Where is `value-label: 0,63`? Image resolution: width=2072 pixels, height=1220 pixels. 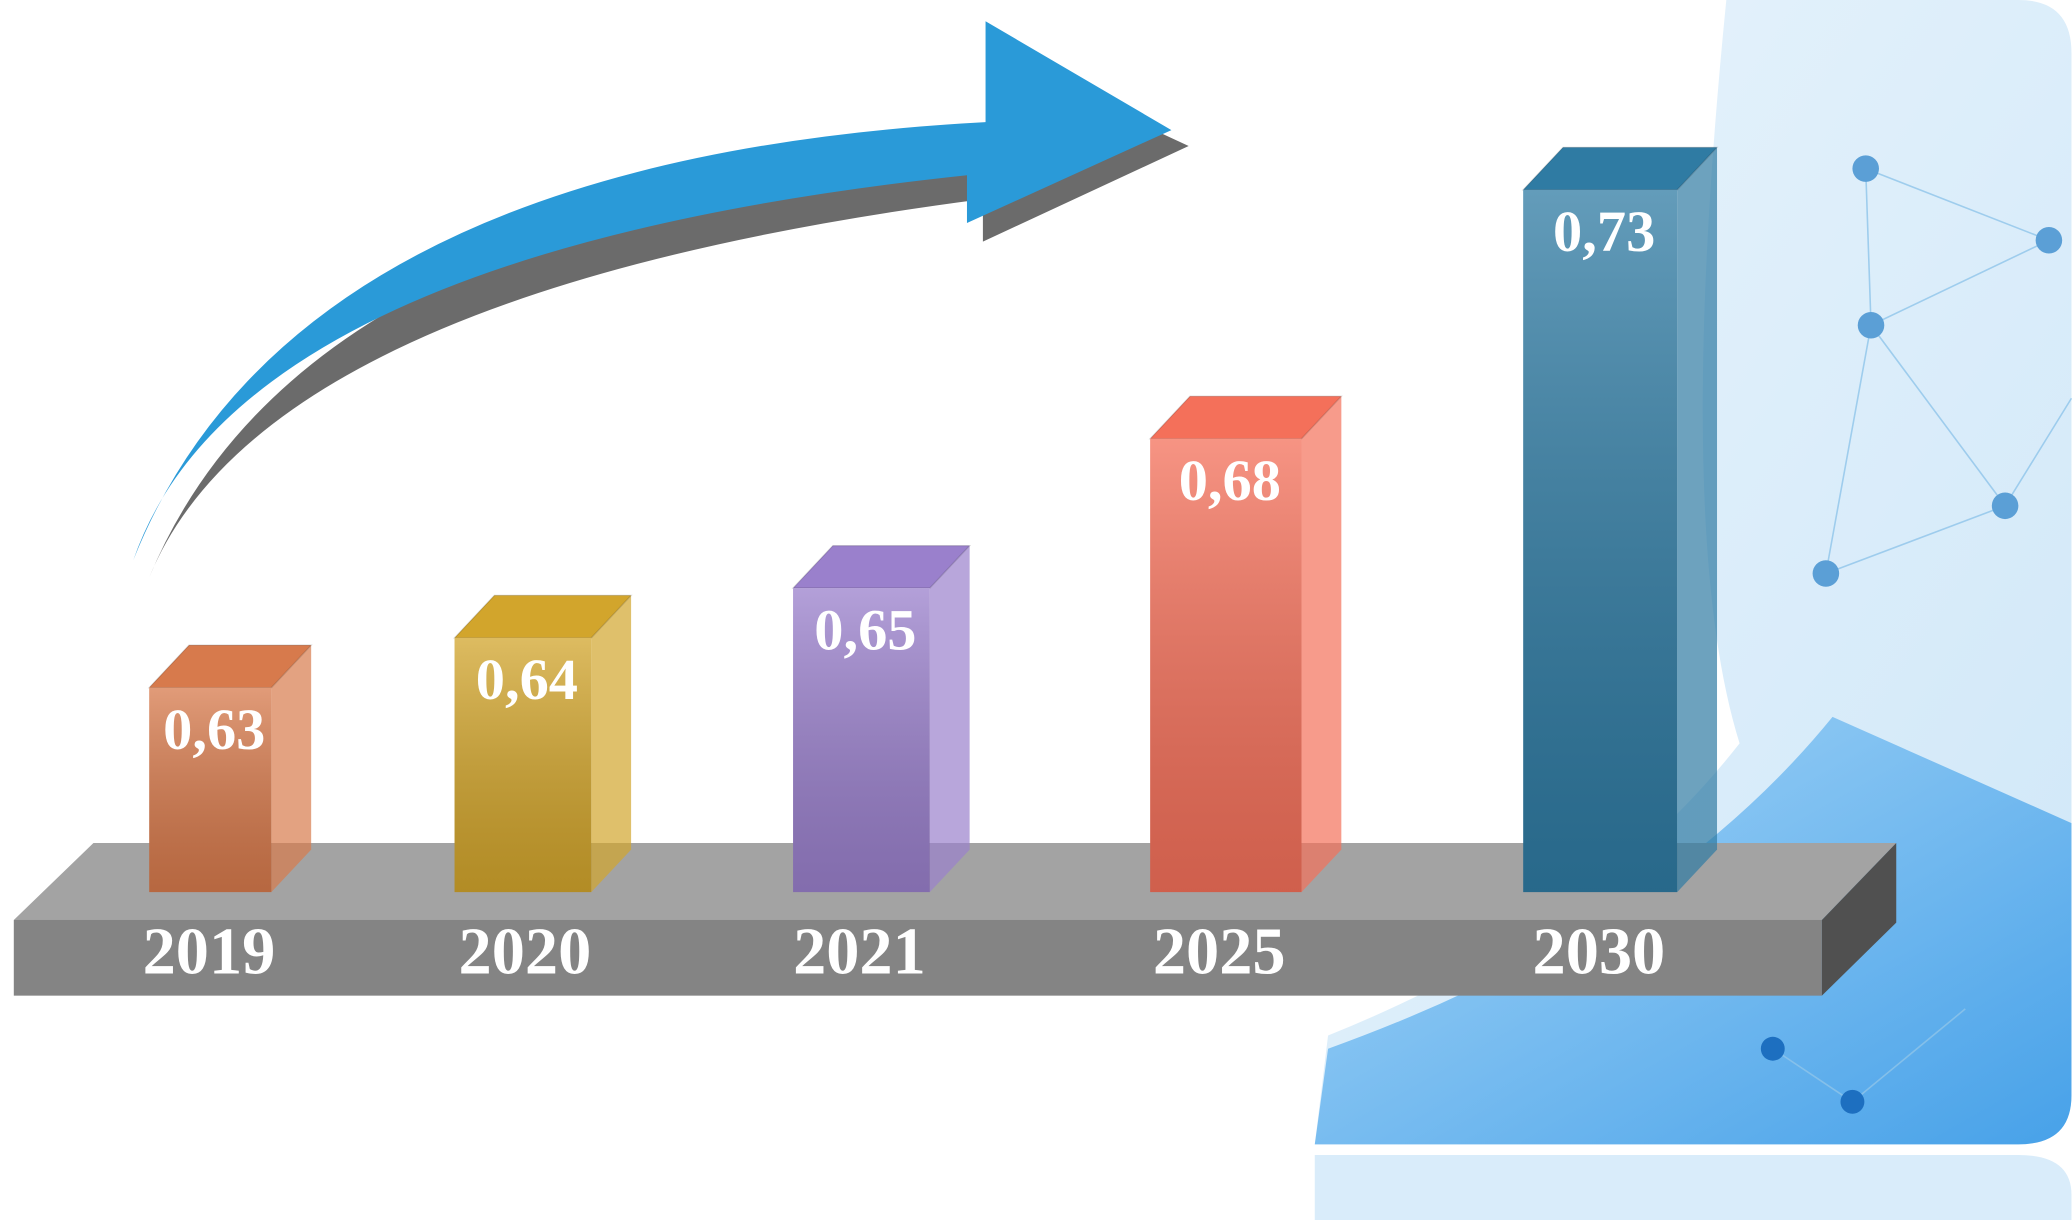
value-label: 0,63 is located at coordinates (214, 729).